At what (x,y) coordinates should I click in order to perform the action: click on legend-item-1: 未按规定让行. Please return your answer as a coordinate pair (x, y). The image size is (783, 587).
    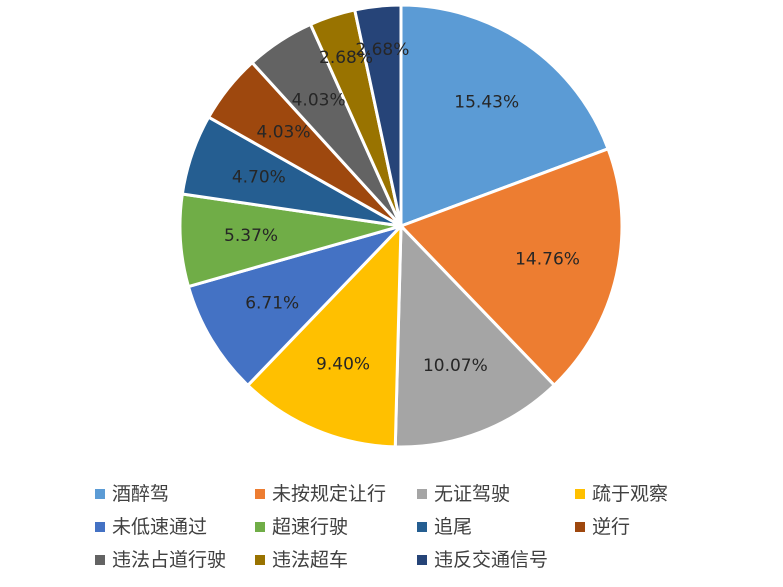
    Looking at the image, I should click on (320, 494).